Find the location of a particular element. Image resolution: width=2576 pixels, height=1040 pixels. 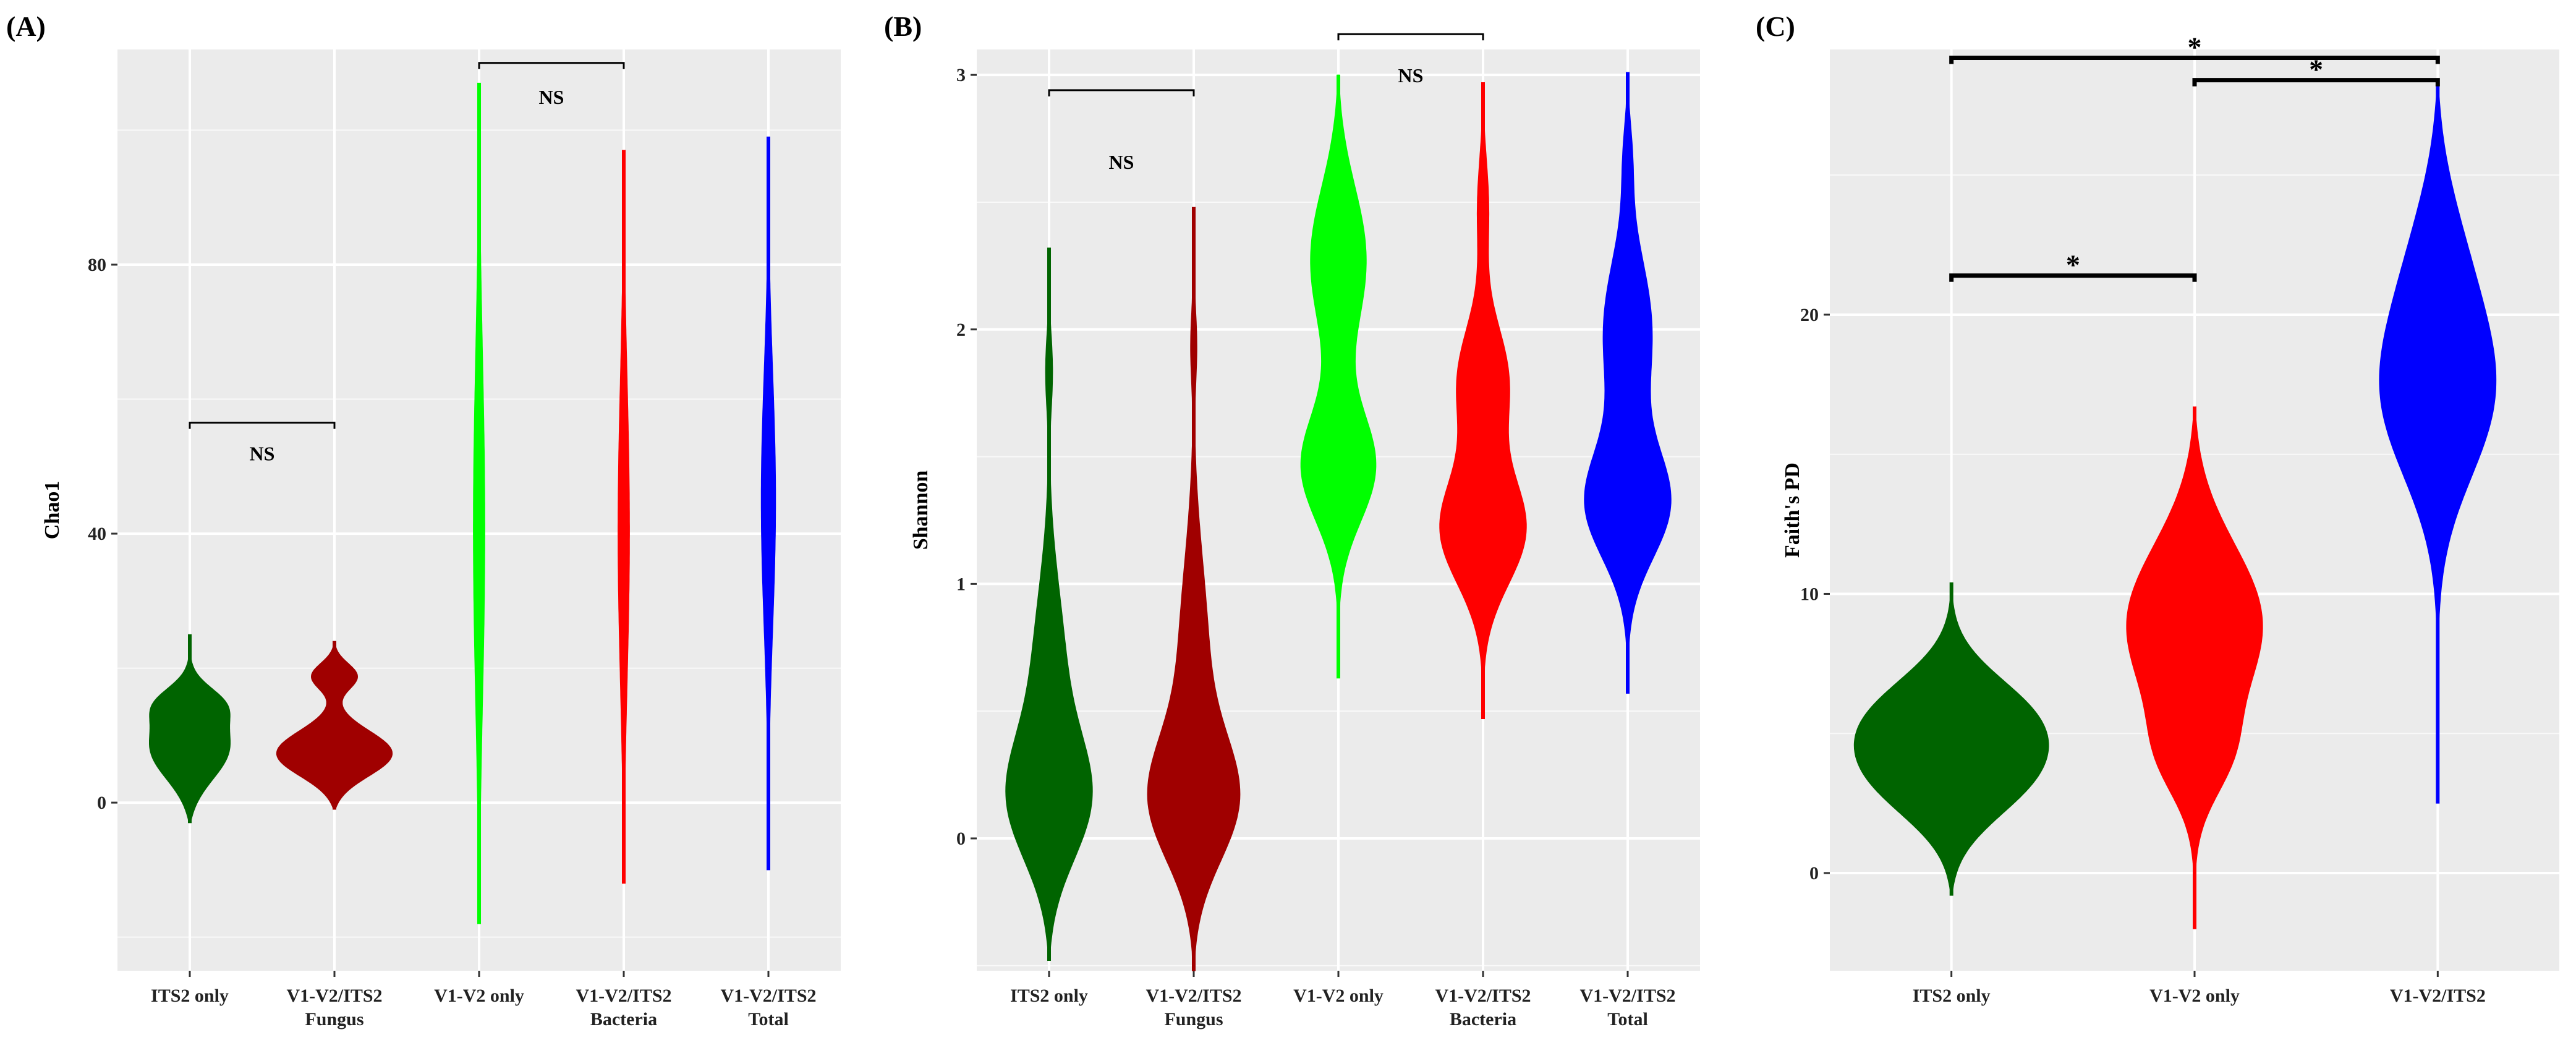

y-tick-label: 80 is located at coordinates (97, 265).